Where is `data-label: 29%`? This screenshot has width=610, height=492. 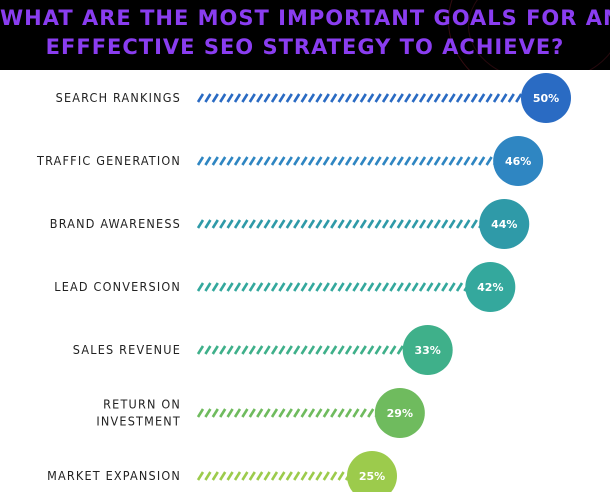
data-label: 29% is located at coordinates (400, 413).